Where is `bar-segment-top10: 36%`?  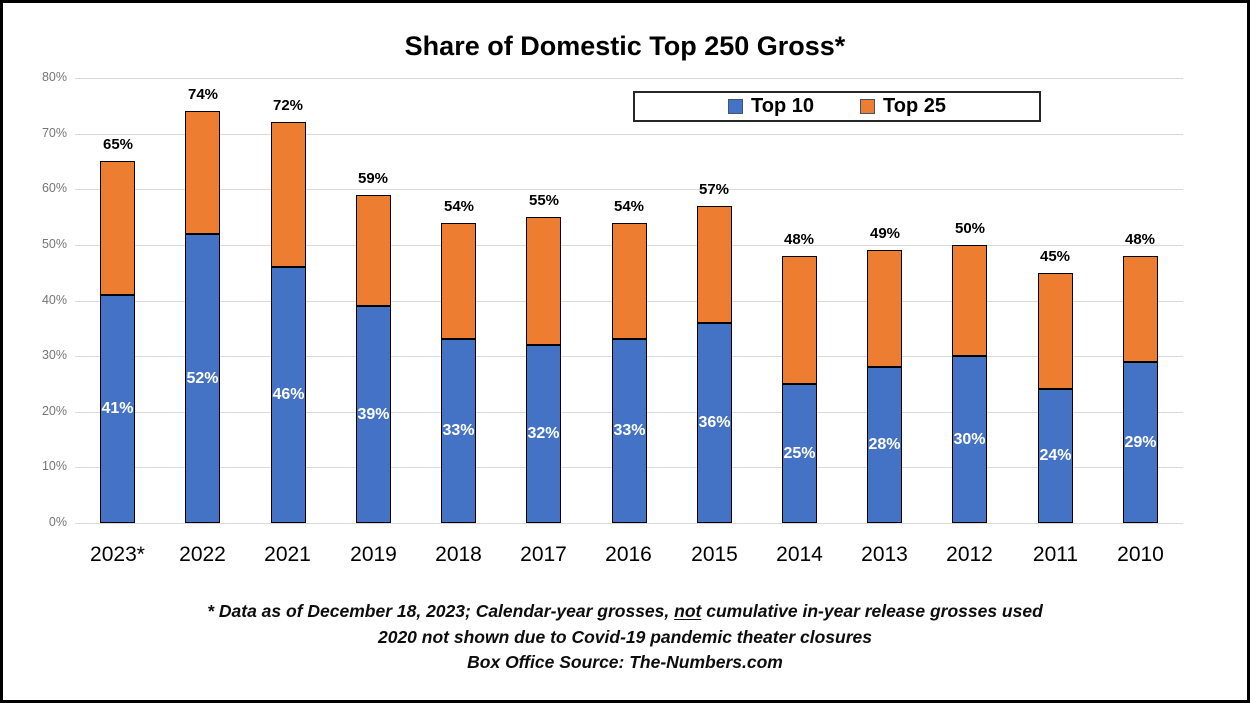 bar-segment-top10: 36% is located at coordinates (714, 423).